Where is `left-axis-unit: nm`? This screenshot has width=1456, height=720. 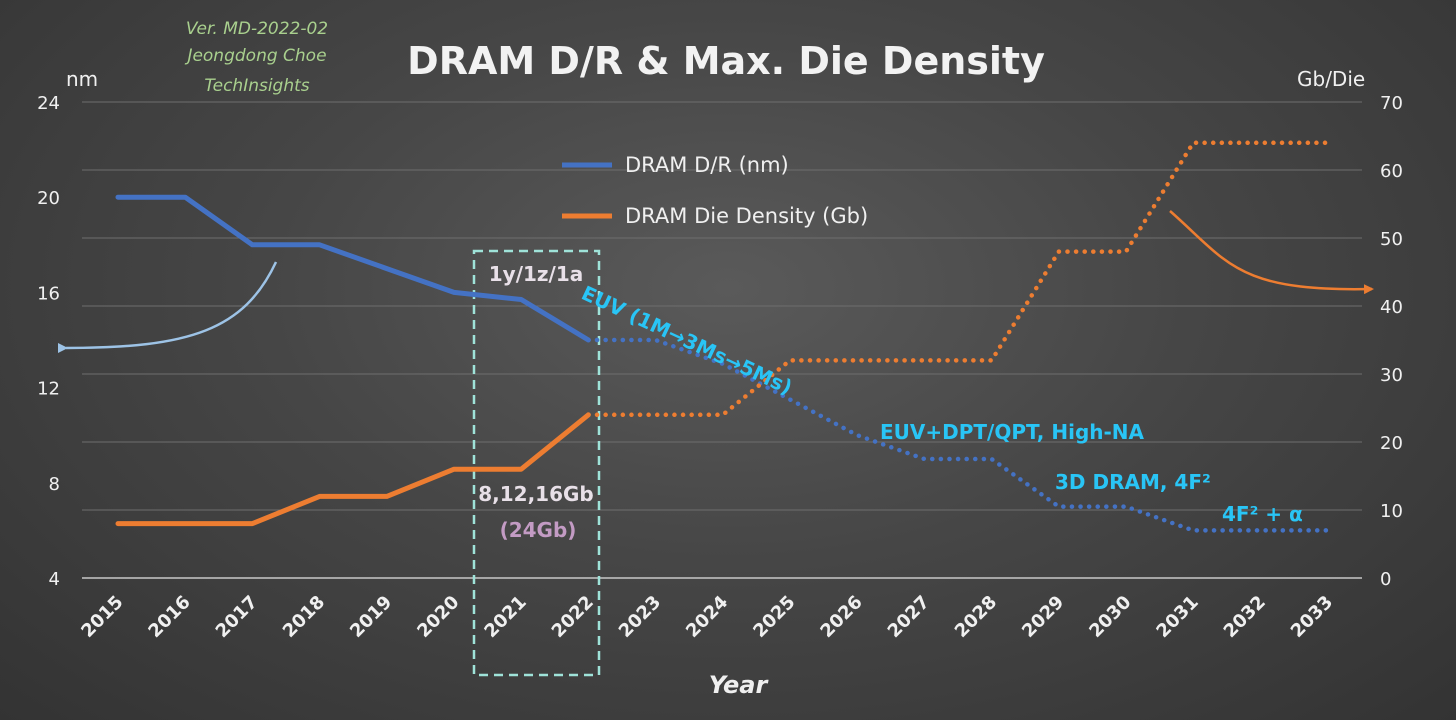
left-axis-unit: nm is located at coordinates (82, 79).